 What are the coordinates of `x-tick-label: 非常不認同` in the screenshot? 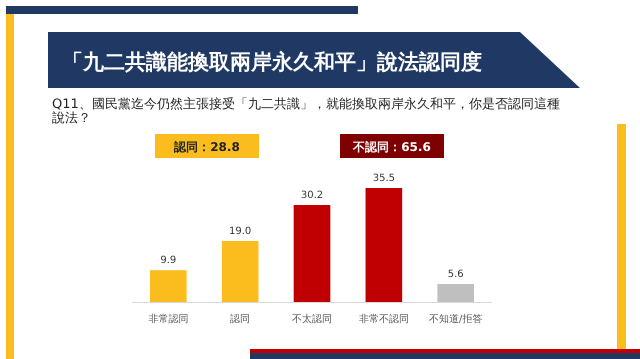 It's located at (383, 319).